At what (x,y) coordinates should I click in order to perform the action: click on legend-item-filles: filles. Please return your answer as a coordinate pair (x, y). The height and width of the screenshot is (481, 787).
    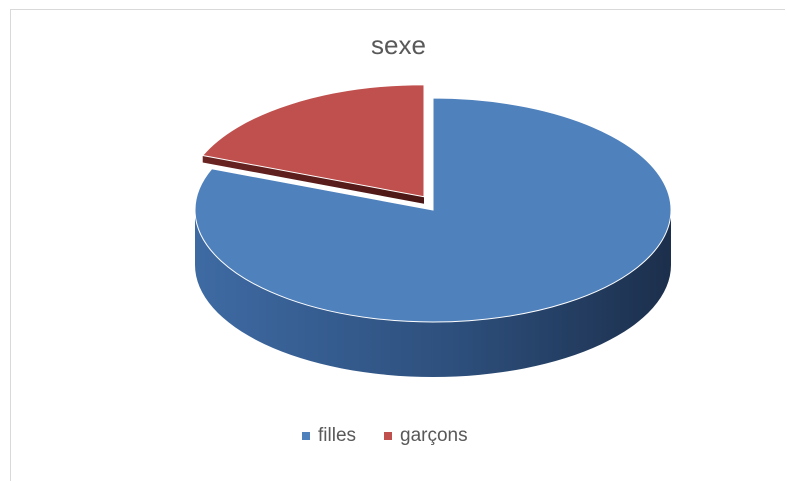
    Looking at the image, I should click on (329, 436).